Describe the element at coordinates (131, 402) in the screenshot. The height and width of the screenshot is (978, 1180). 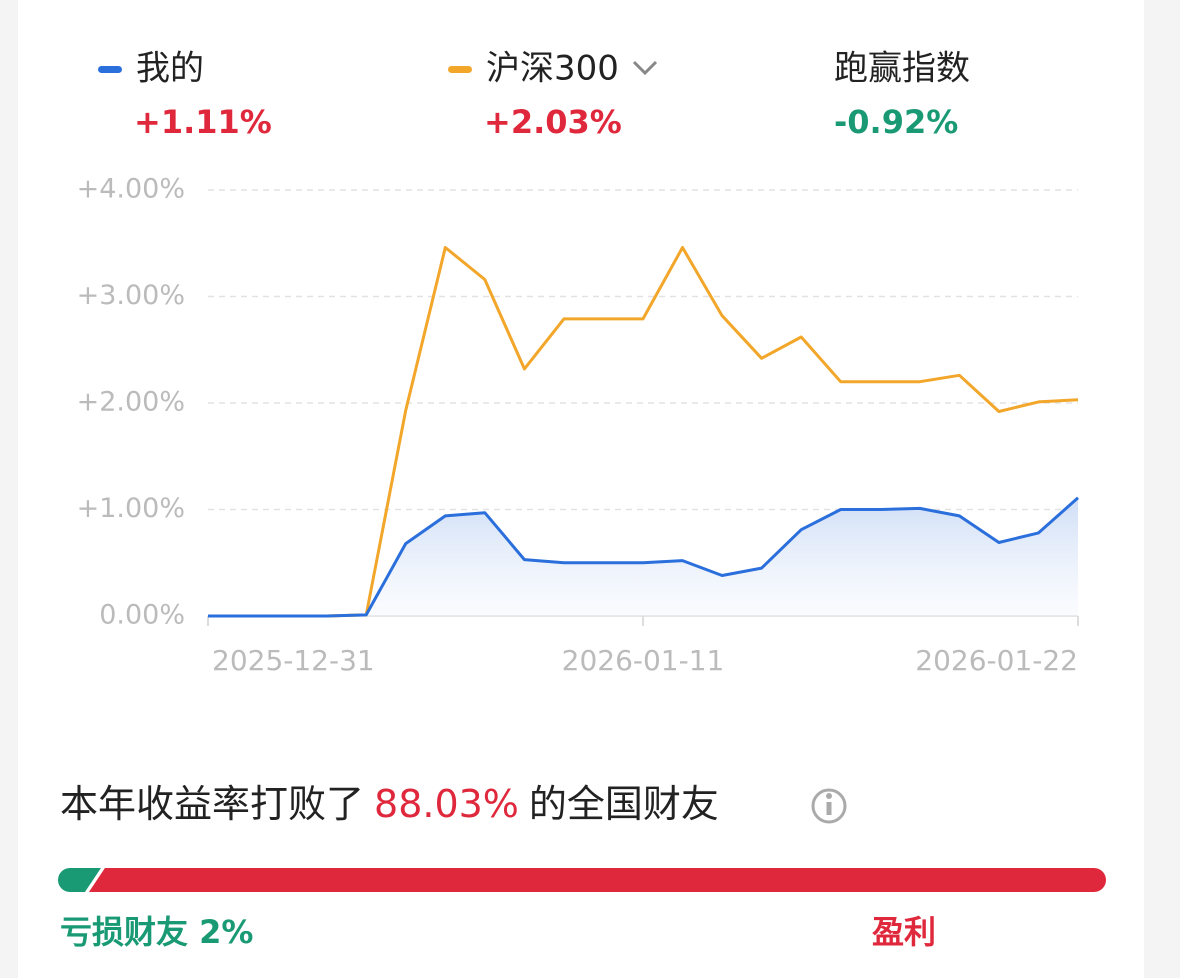
I see `y-tick-label: +2.00%` at that location.